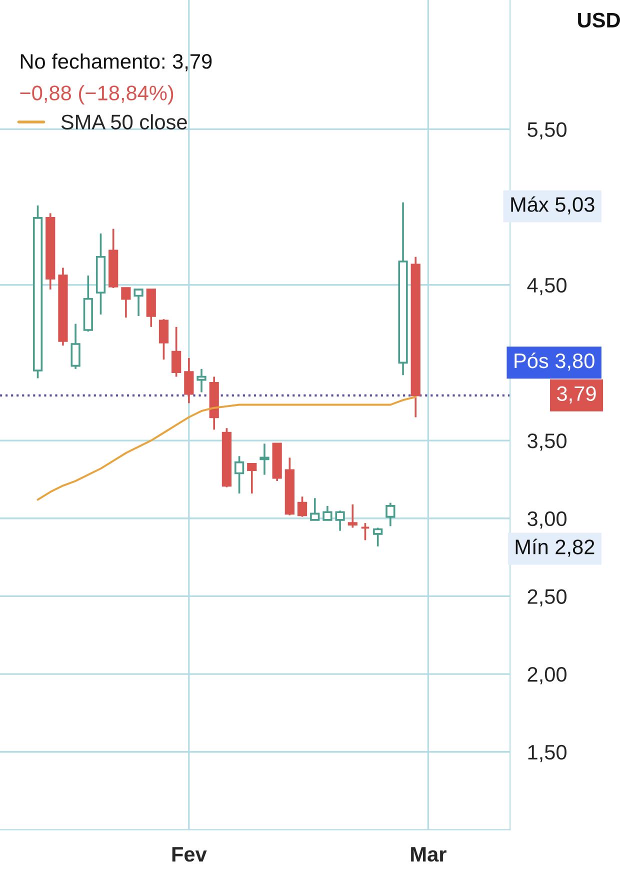  I want to click on text: USD, so click(599, 20).